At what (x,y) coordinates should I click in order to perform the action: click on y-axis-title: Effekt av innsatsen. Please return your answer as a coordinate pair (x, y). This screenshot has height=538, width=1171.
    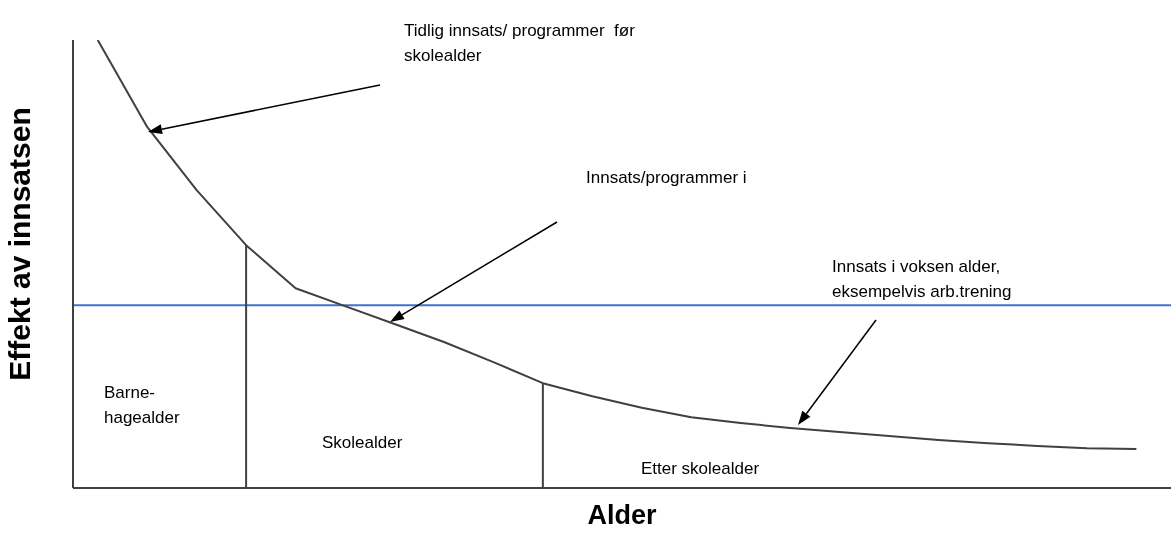
    Looking at the image, I should click on (20, 244).